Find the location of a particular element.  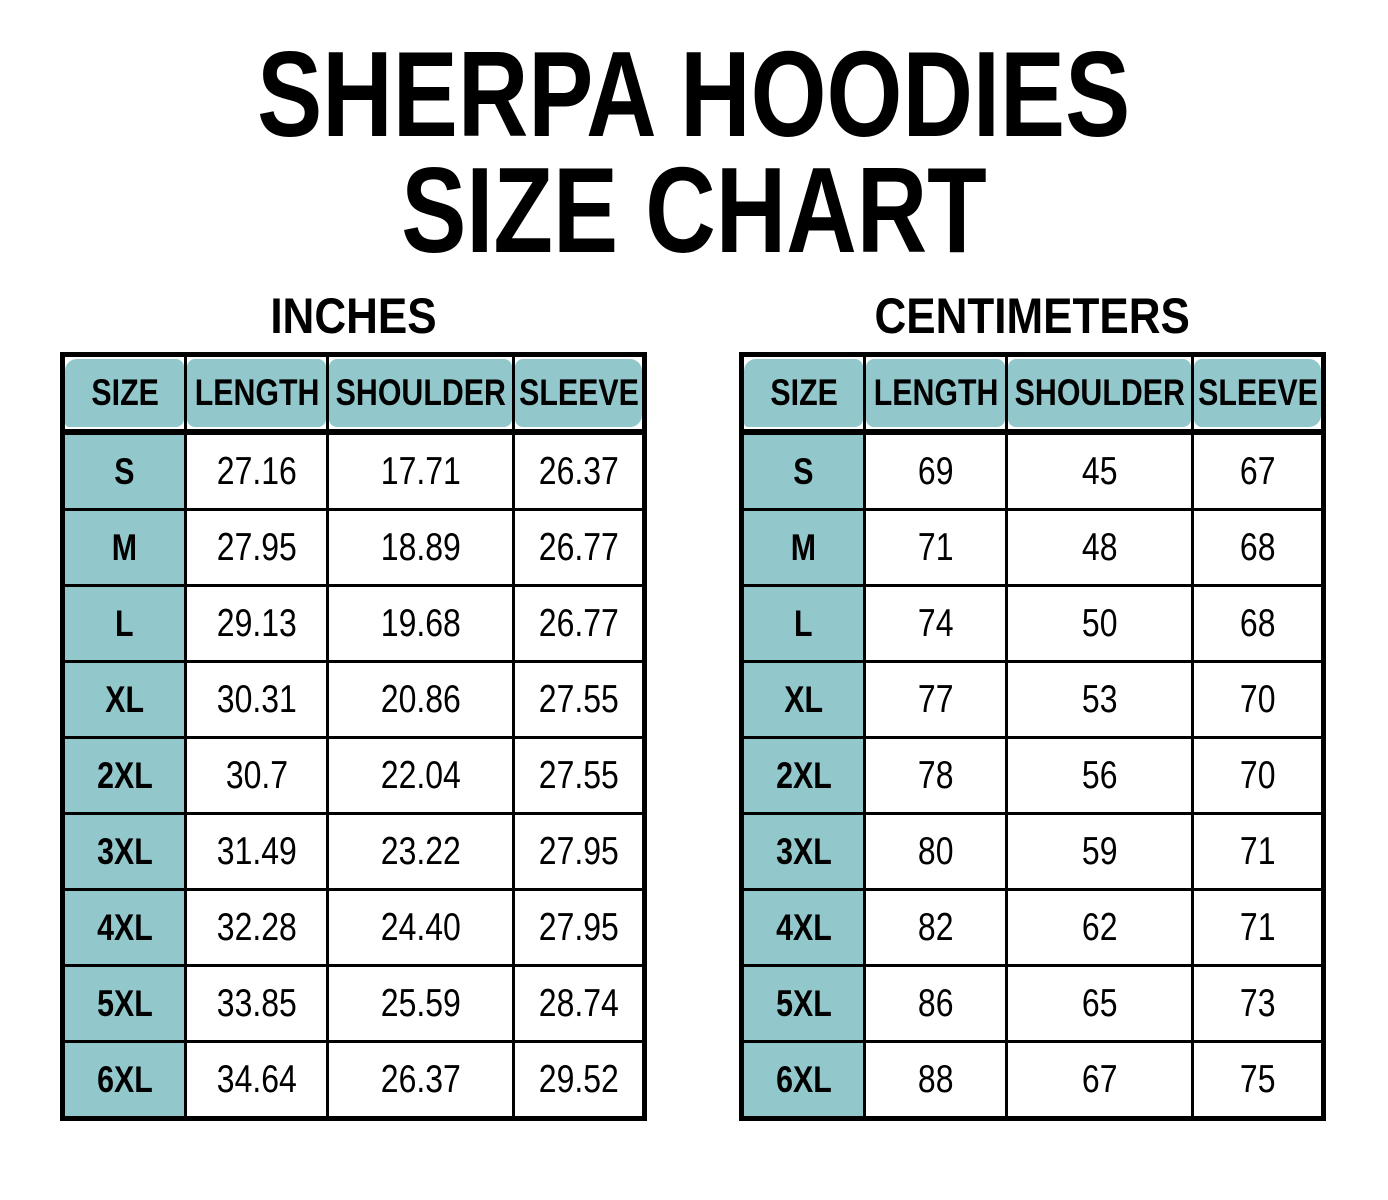

inches-label-text: INCHES is located at coordinates (353, 316).